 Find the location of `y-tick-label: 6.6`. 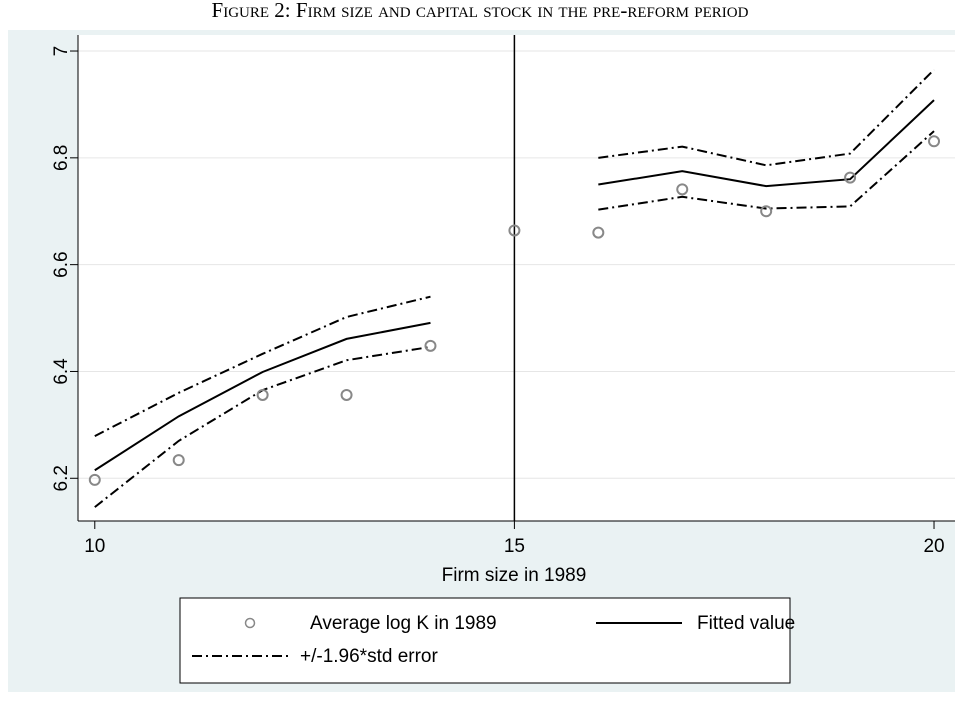

y-tick-label: 6.6 is located at coordinates (61, 264).